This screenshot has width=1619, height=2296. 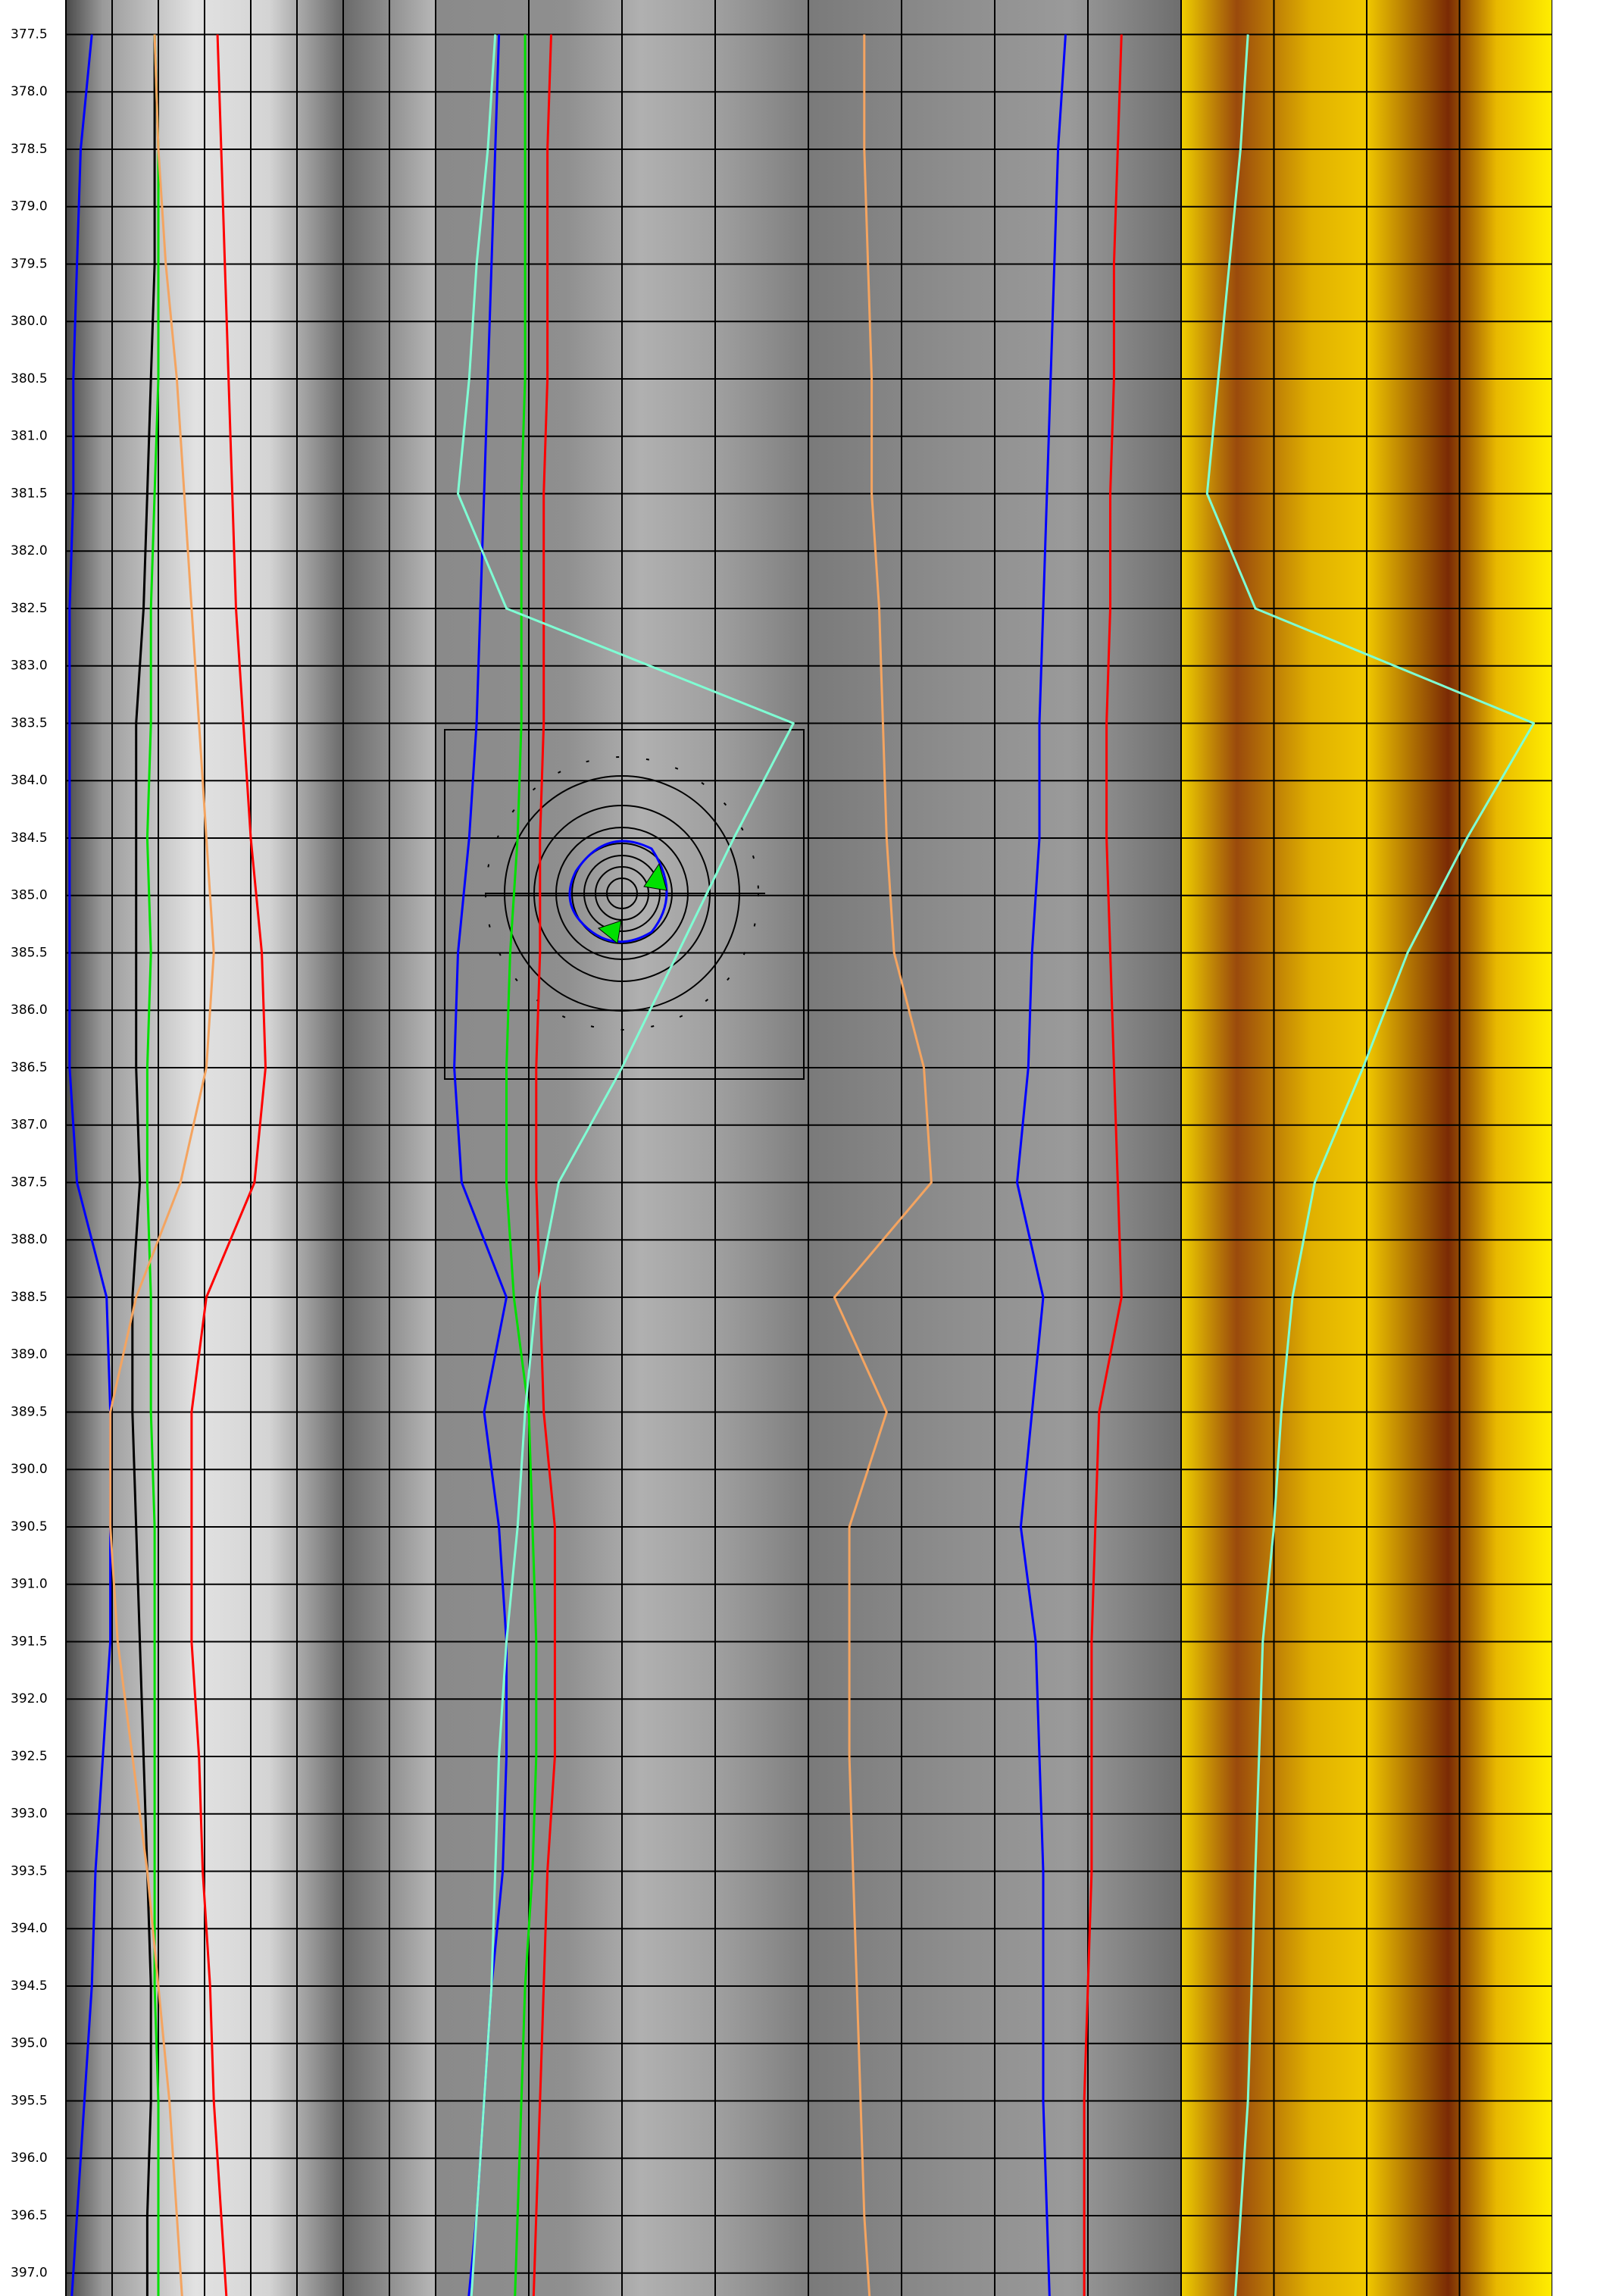 I want to click on y-tick-label: 384.0, so click(x=29, y=781).